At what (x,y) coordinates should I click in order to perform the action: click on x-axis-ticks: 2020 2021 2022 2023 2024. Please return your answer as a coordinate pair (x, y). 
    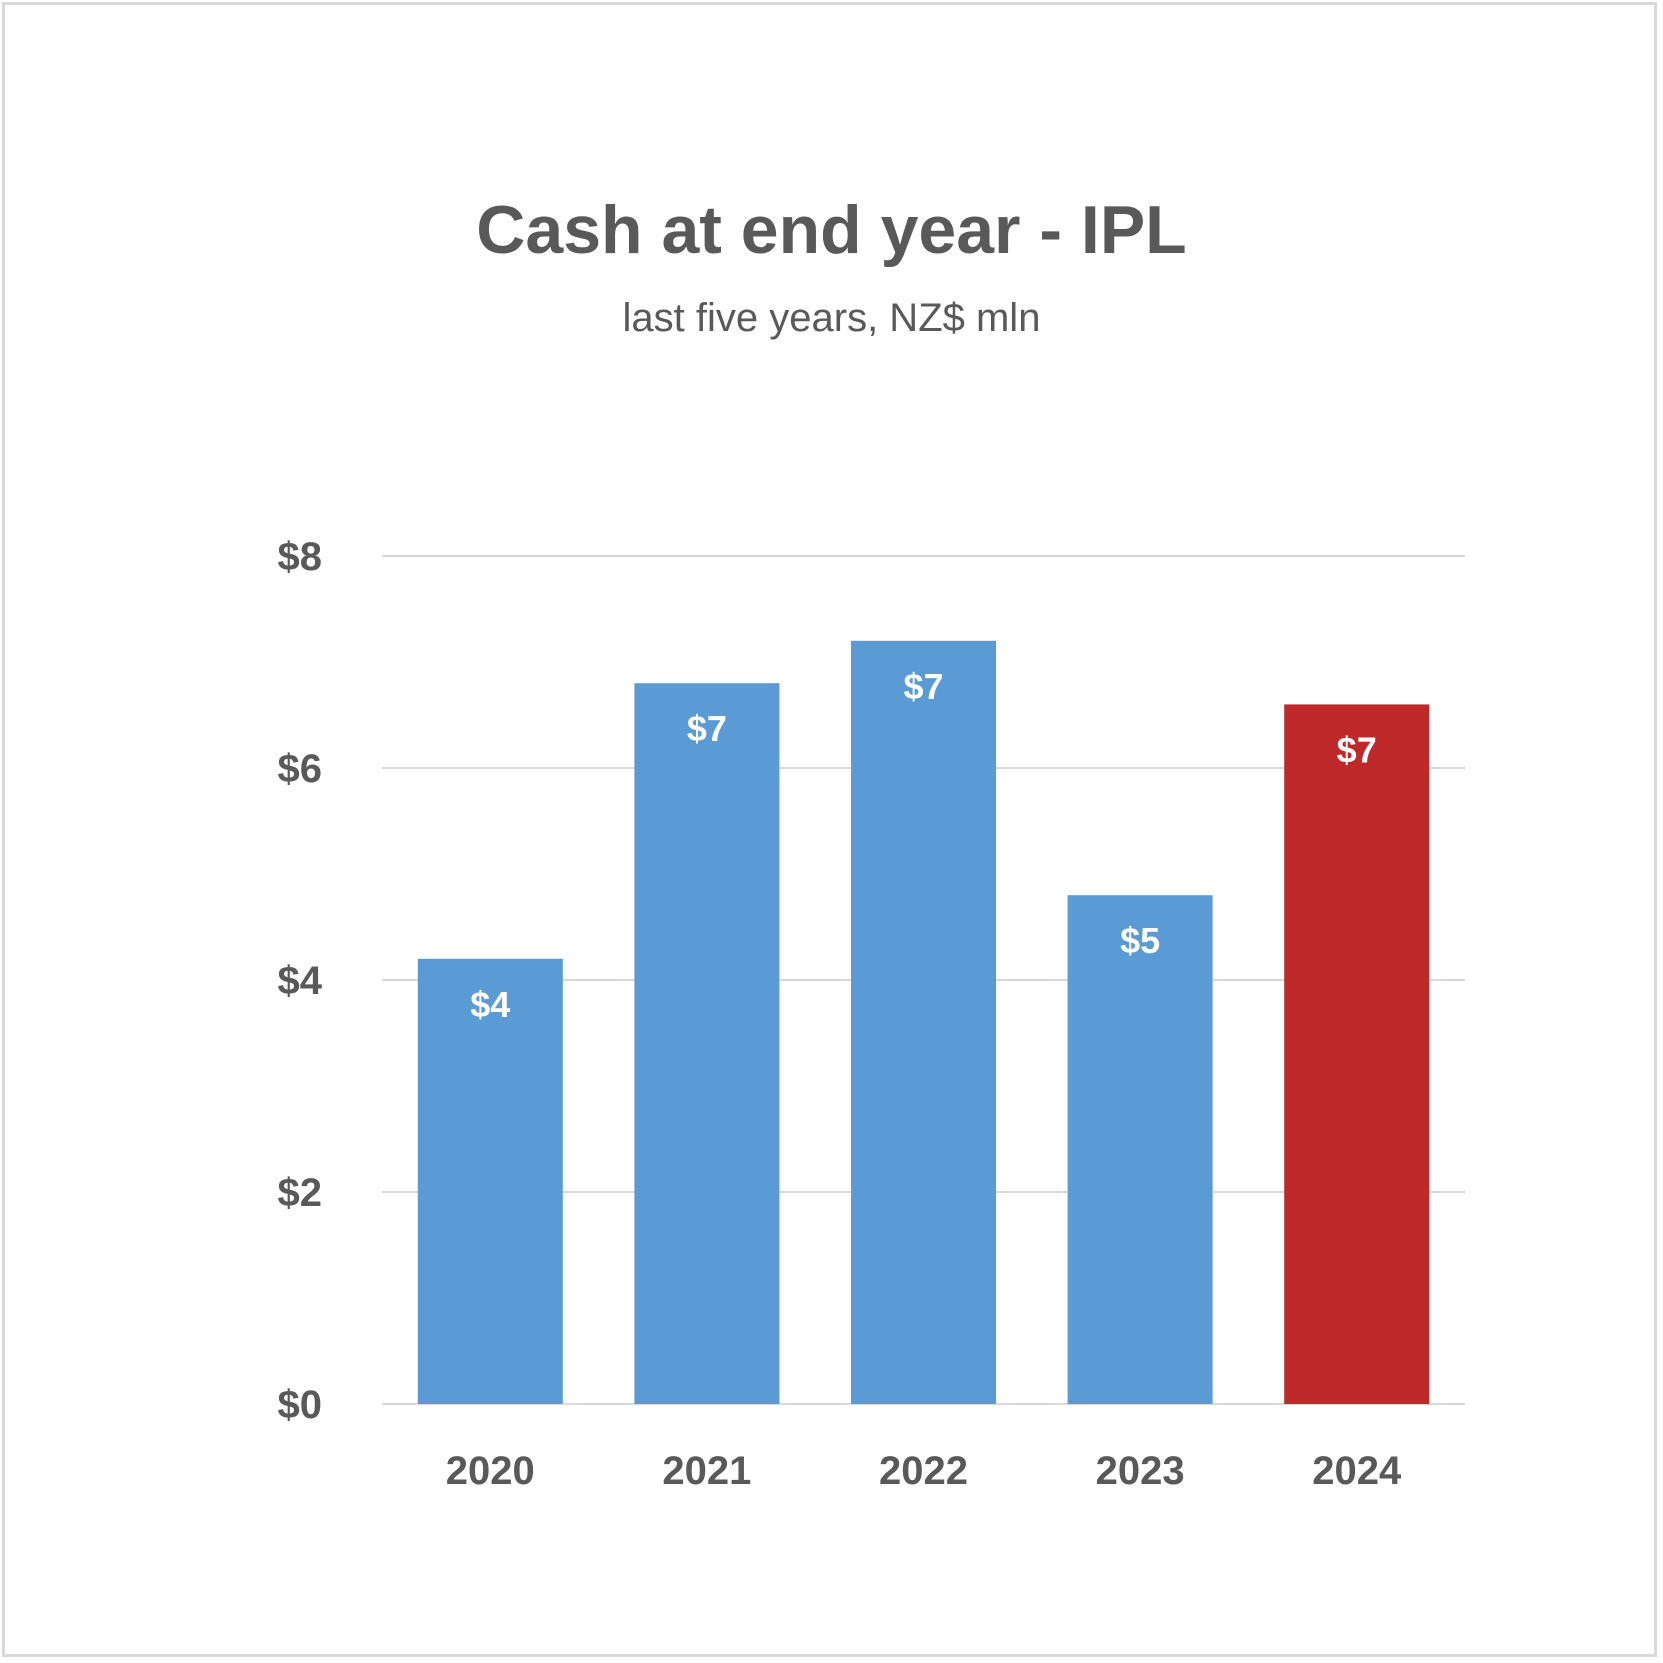
    Looking at the image, I should click on (924, 1471).